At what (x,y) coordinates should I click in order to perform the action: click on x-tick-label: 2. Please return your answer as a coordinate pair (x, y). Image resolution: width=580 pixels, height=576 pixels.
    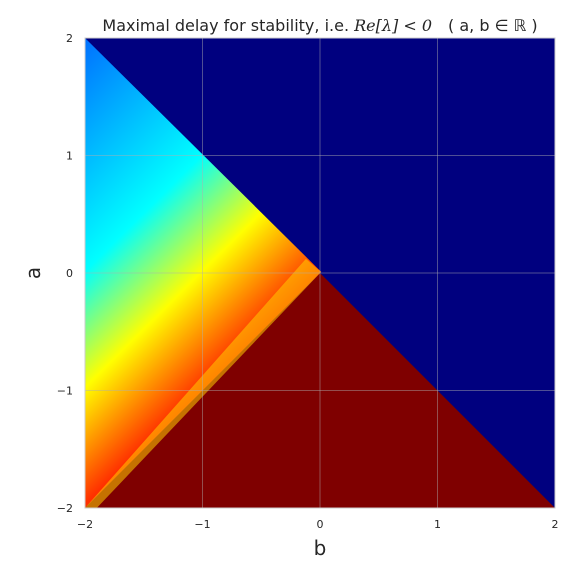
    Looking at the image, I should click on (555, 524).